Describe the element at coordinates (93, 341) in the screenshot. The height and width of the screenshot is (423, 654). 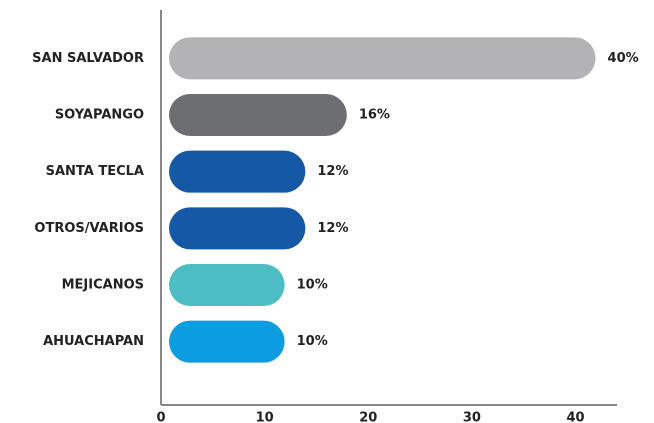
I see `y-tick-label: AHUACHAPAN` at that location.